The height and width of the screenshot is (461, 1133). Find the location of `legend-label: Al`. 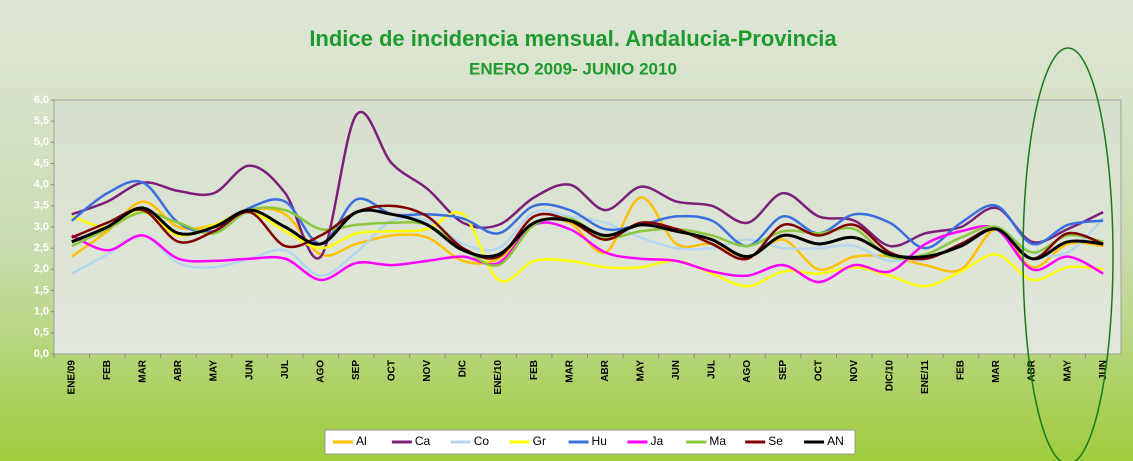

legend-label: Al is located at coordinates (361, 441).